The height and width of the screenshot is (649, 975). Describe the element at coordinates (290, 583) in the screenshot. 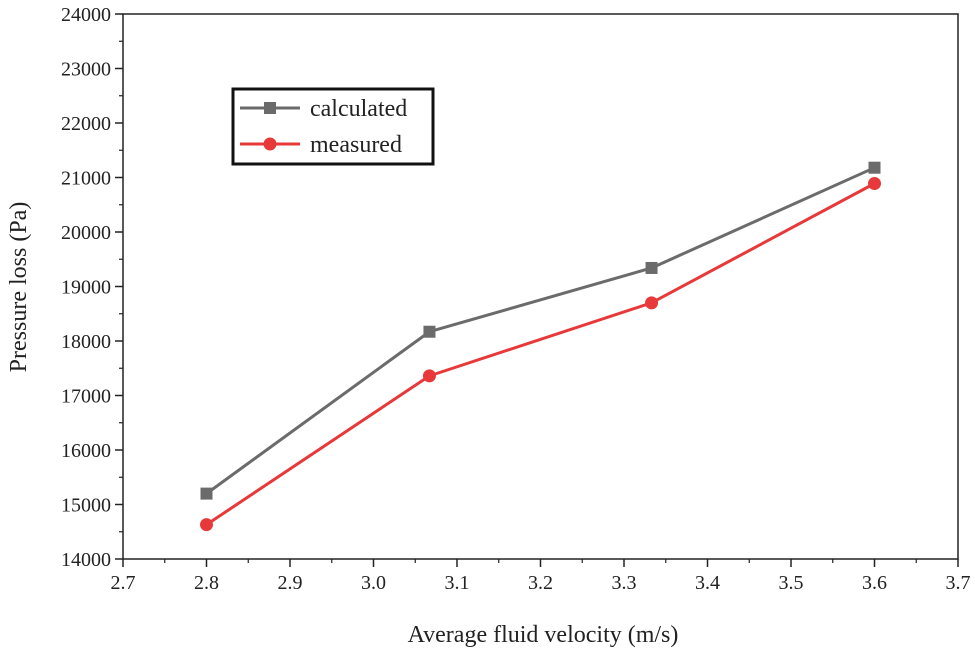

I see `x-tick-label-2.9: 2.9` at that location.